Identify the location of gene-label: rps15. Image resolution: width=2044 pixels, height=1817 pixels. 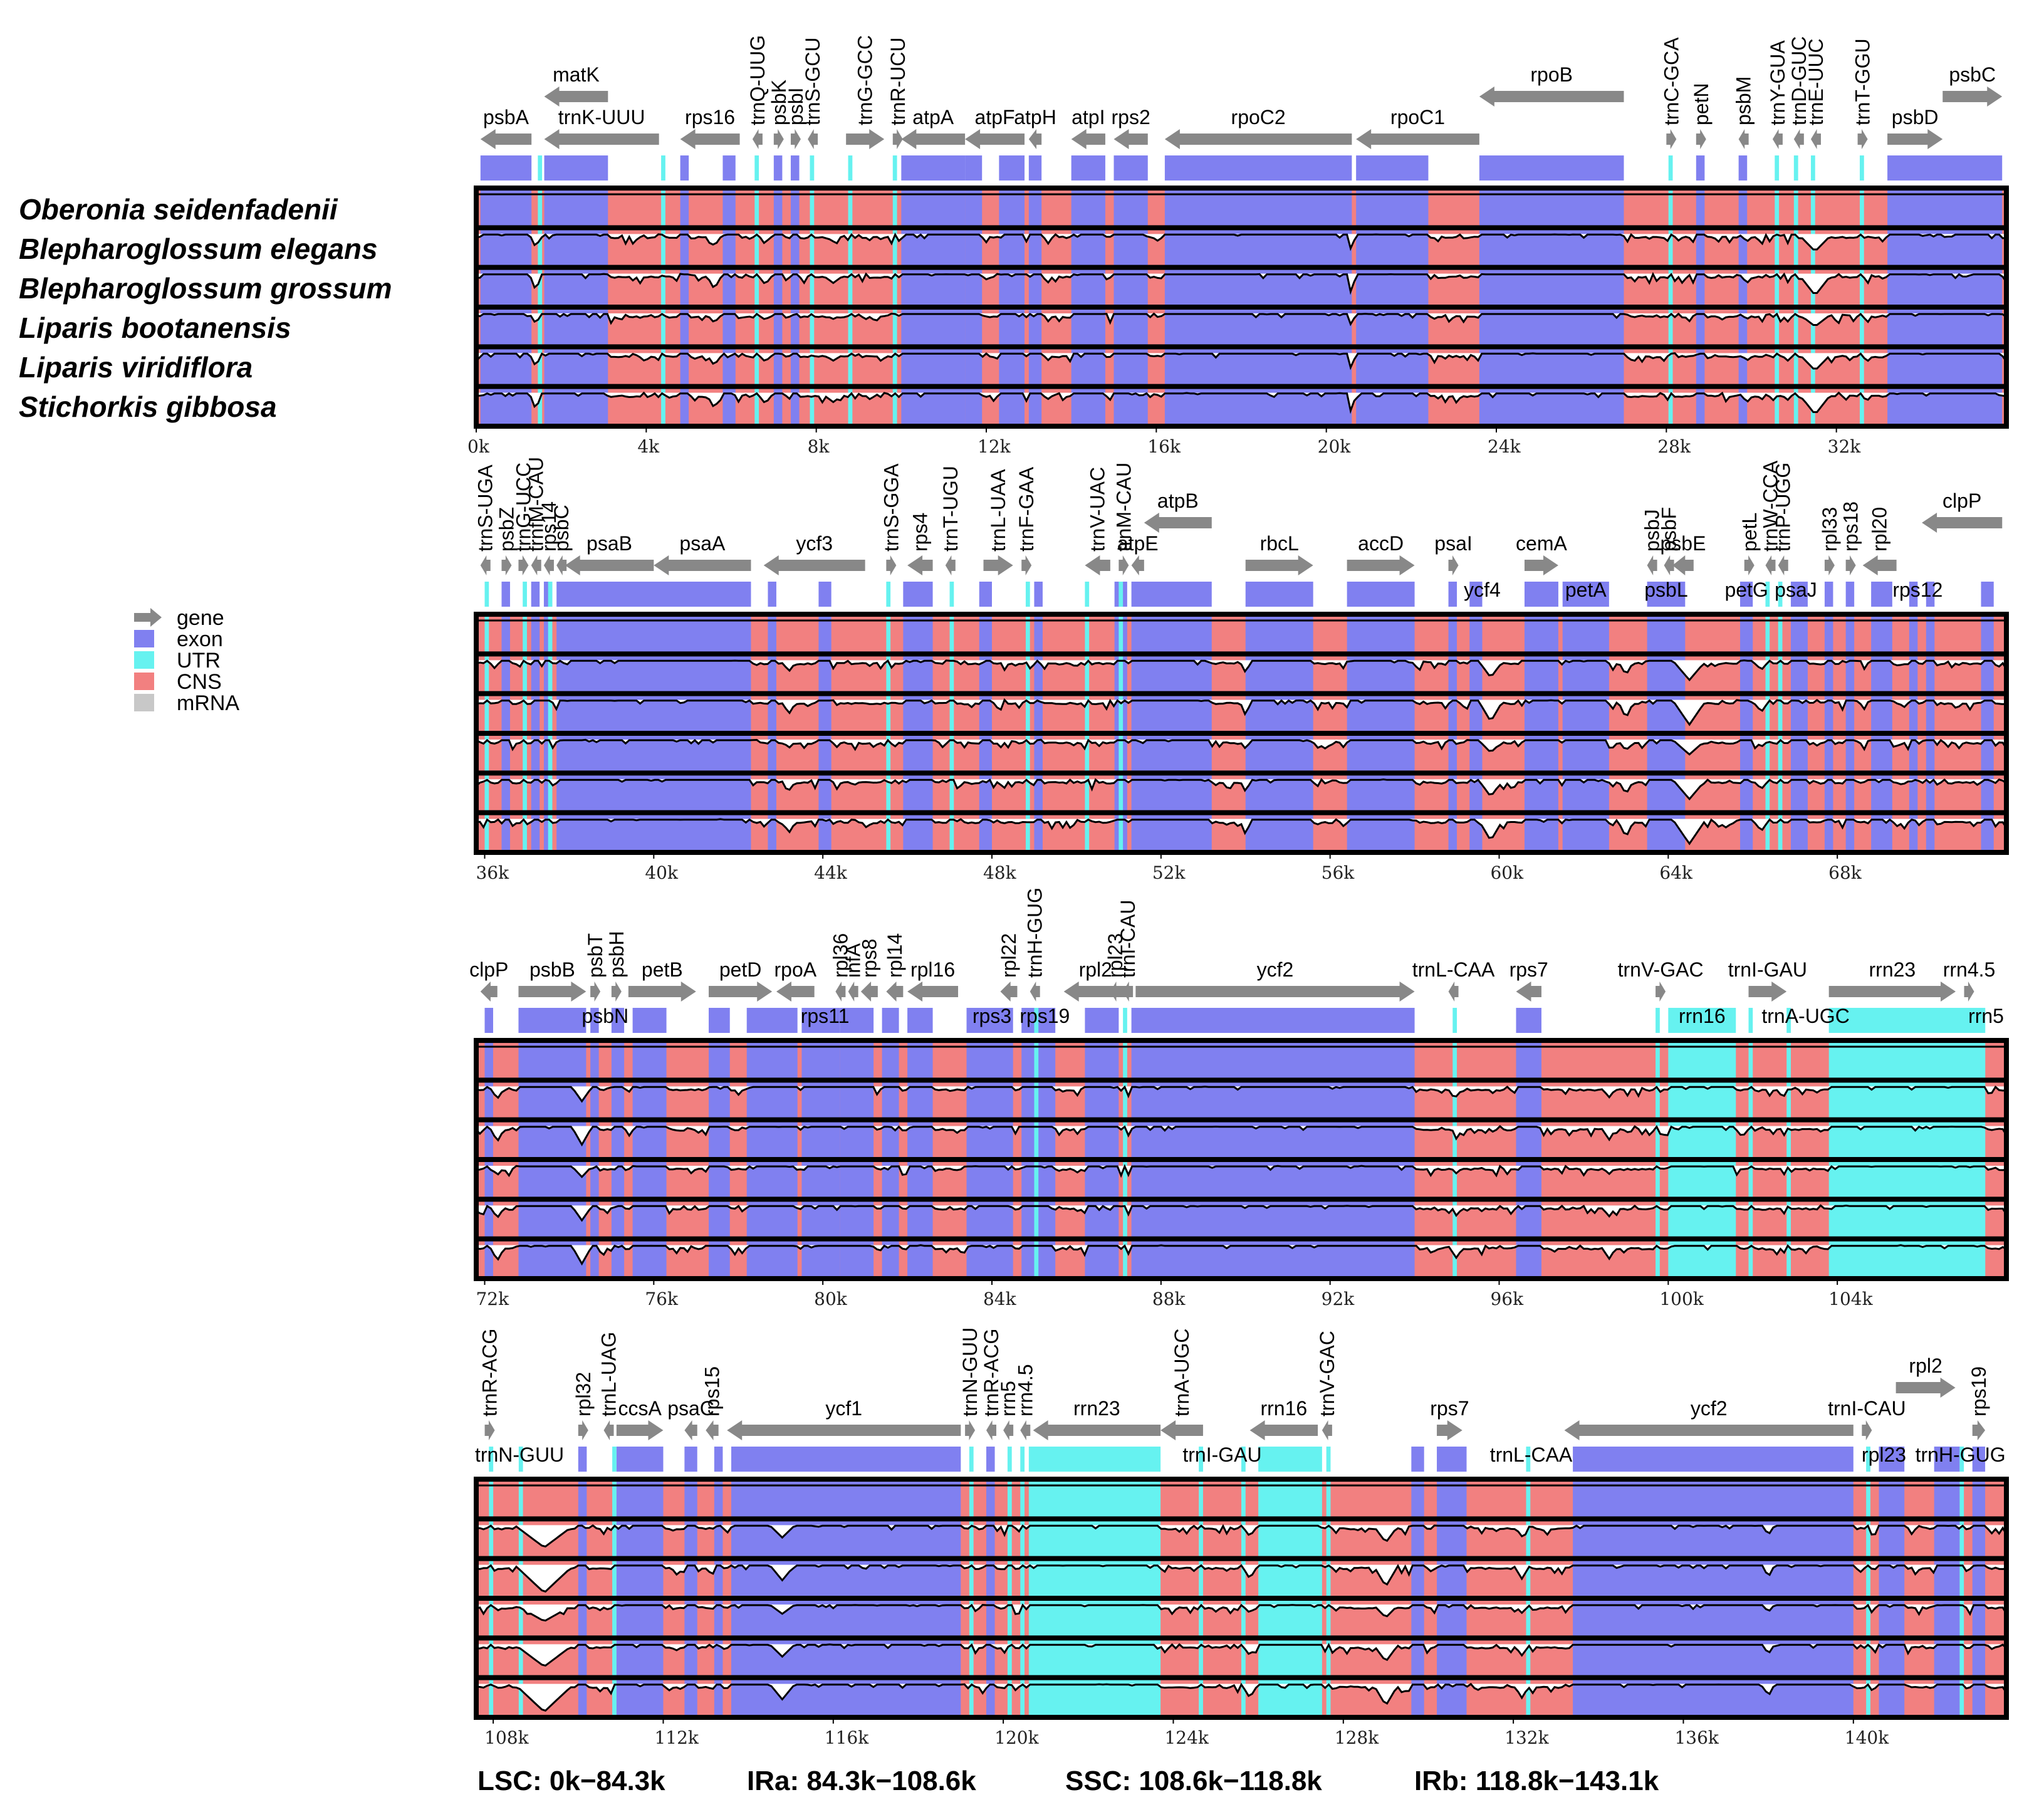
(712, 1391).